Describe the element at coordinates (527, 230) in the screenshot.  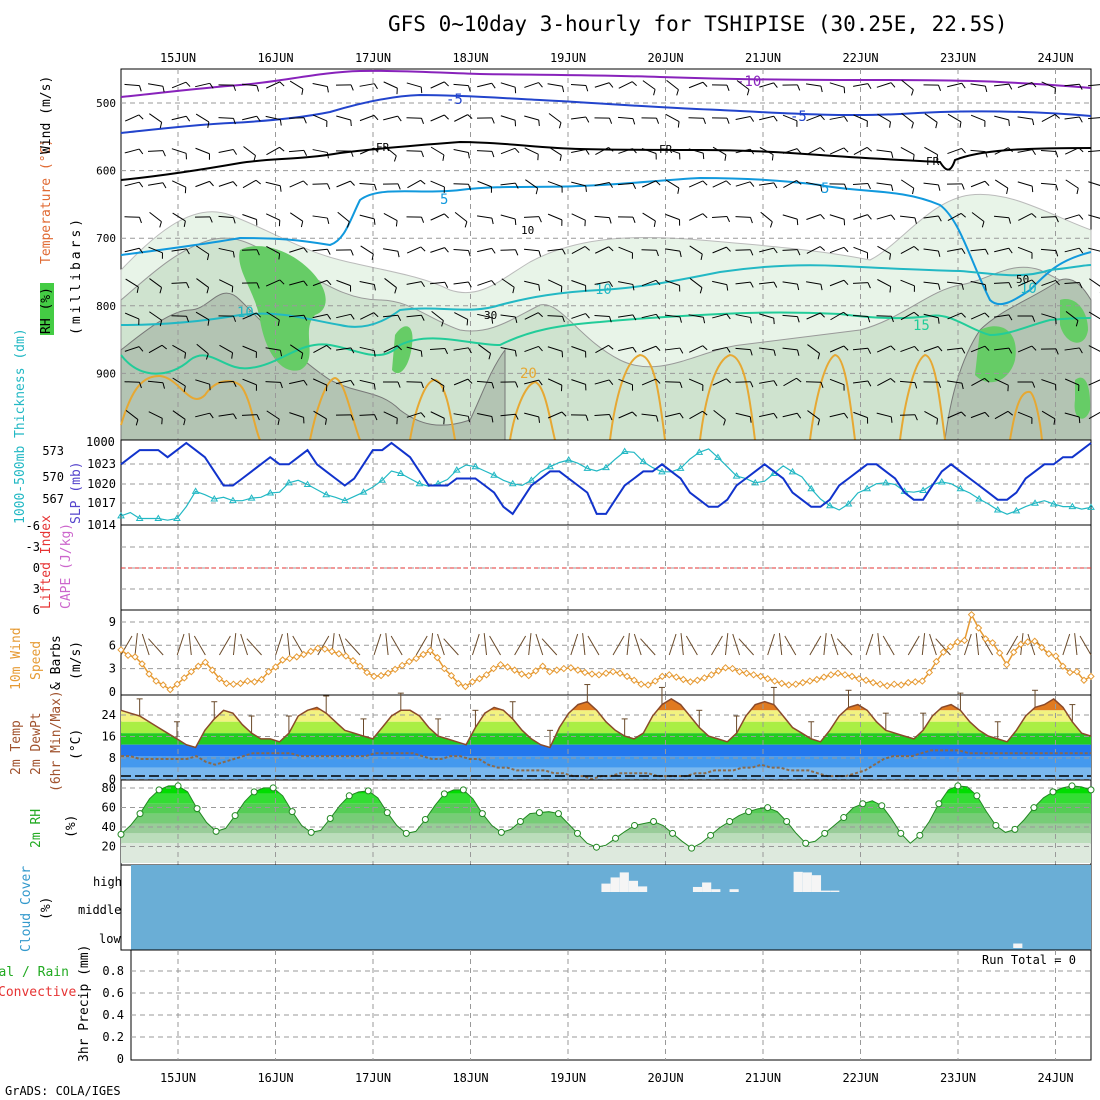
I see `rh-label-10: 10` at that location.